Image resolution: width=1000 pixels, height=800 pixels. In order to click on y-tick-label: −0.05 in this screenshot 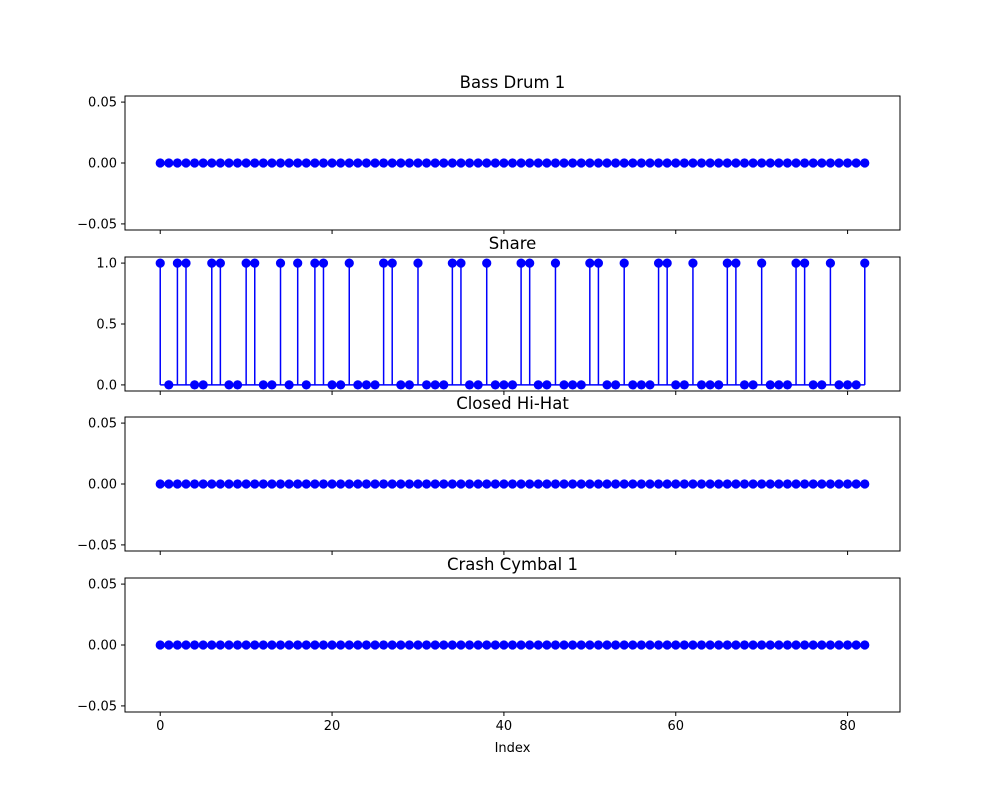, I will do `click(97, 224)`.